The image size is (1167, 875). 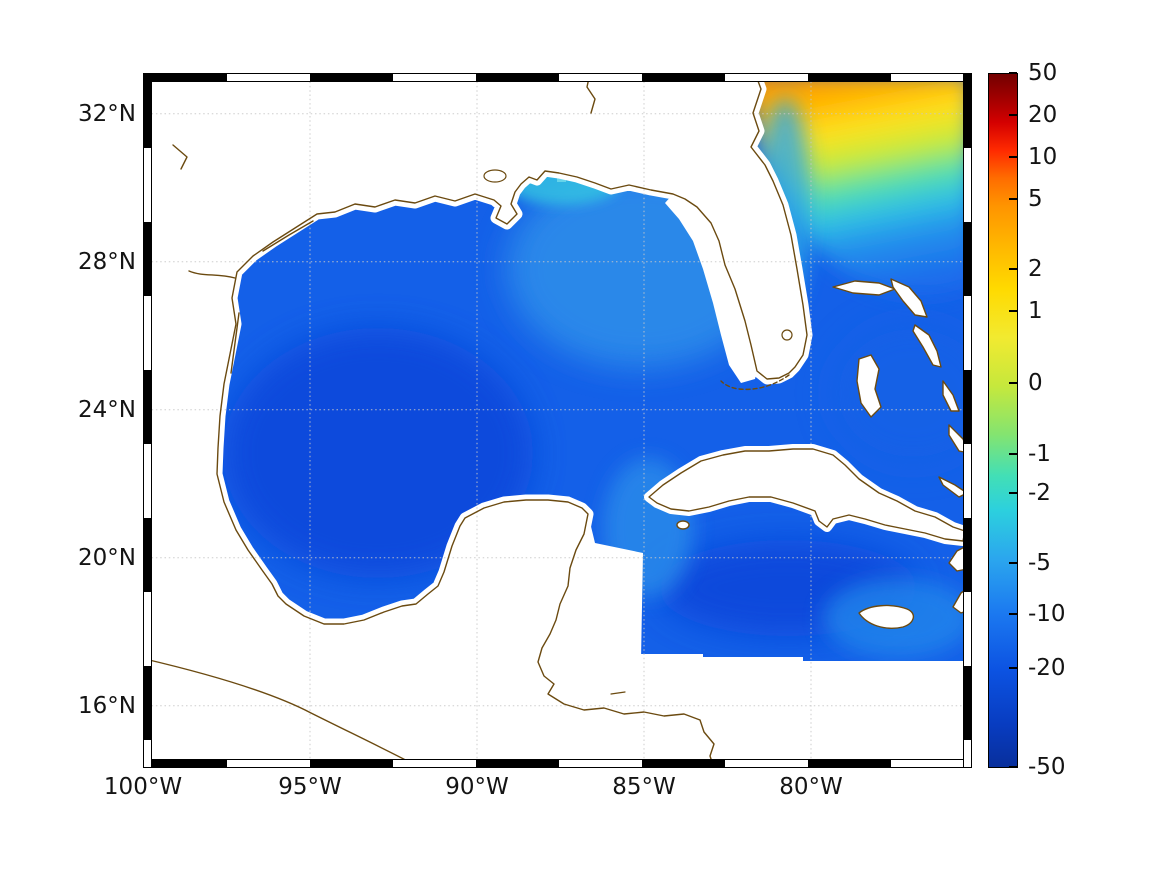 I want to click on lake-pontchartrain, so click(x=495, y=176).